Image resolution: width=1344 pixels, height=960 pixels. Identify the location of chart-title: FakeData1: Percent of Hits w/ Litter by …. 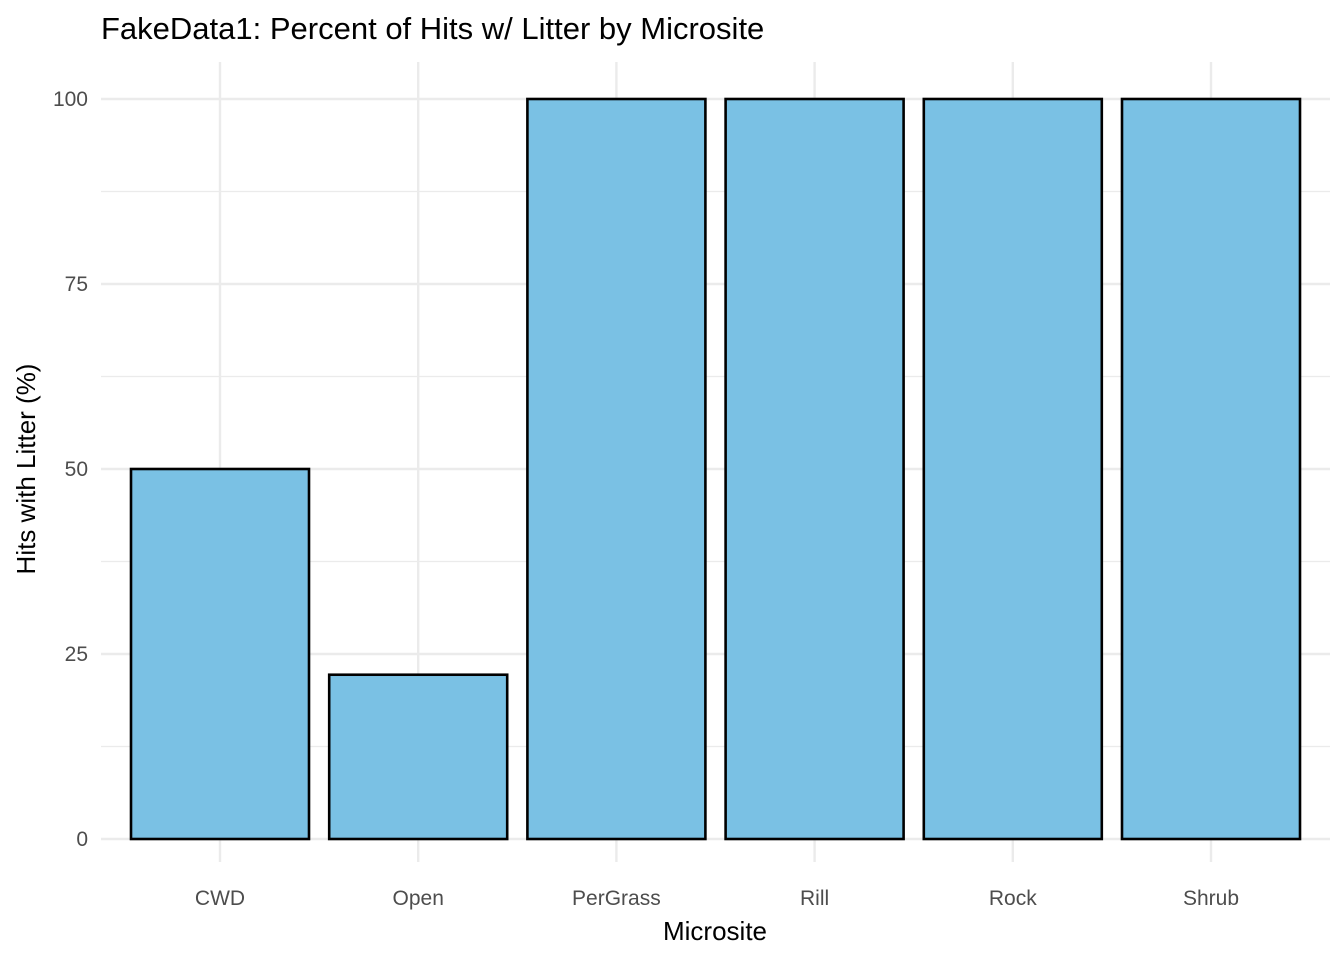
(432, 28).